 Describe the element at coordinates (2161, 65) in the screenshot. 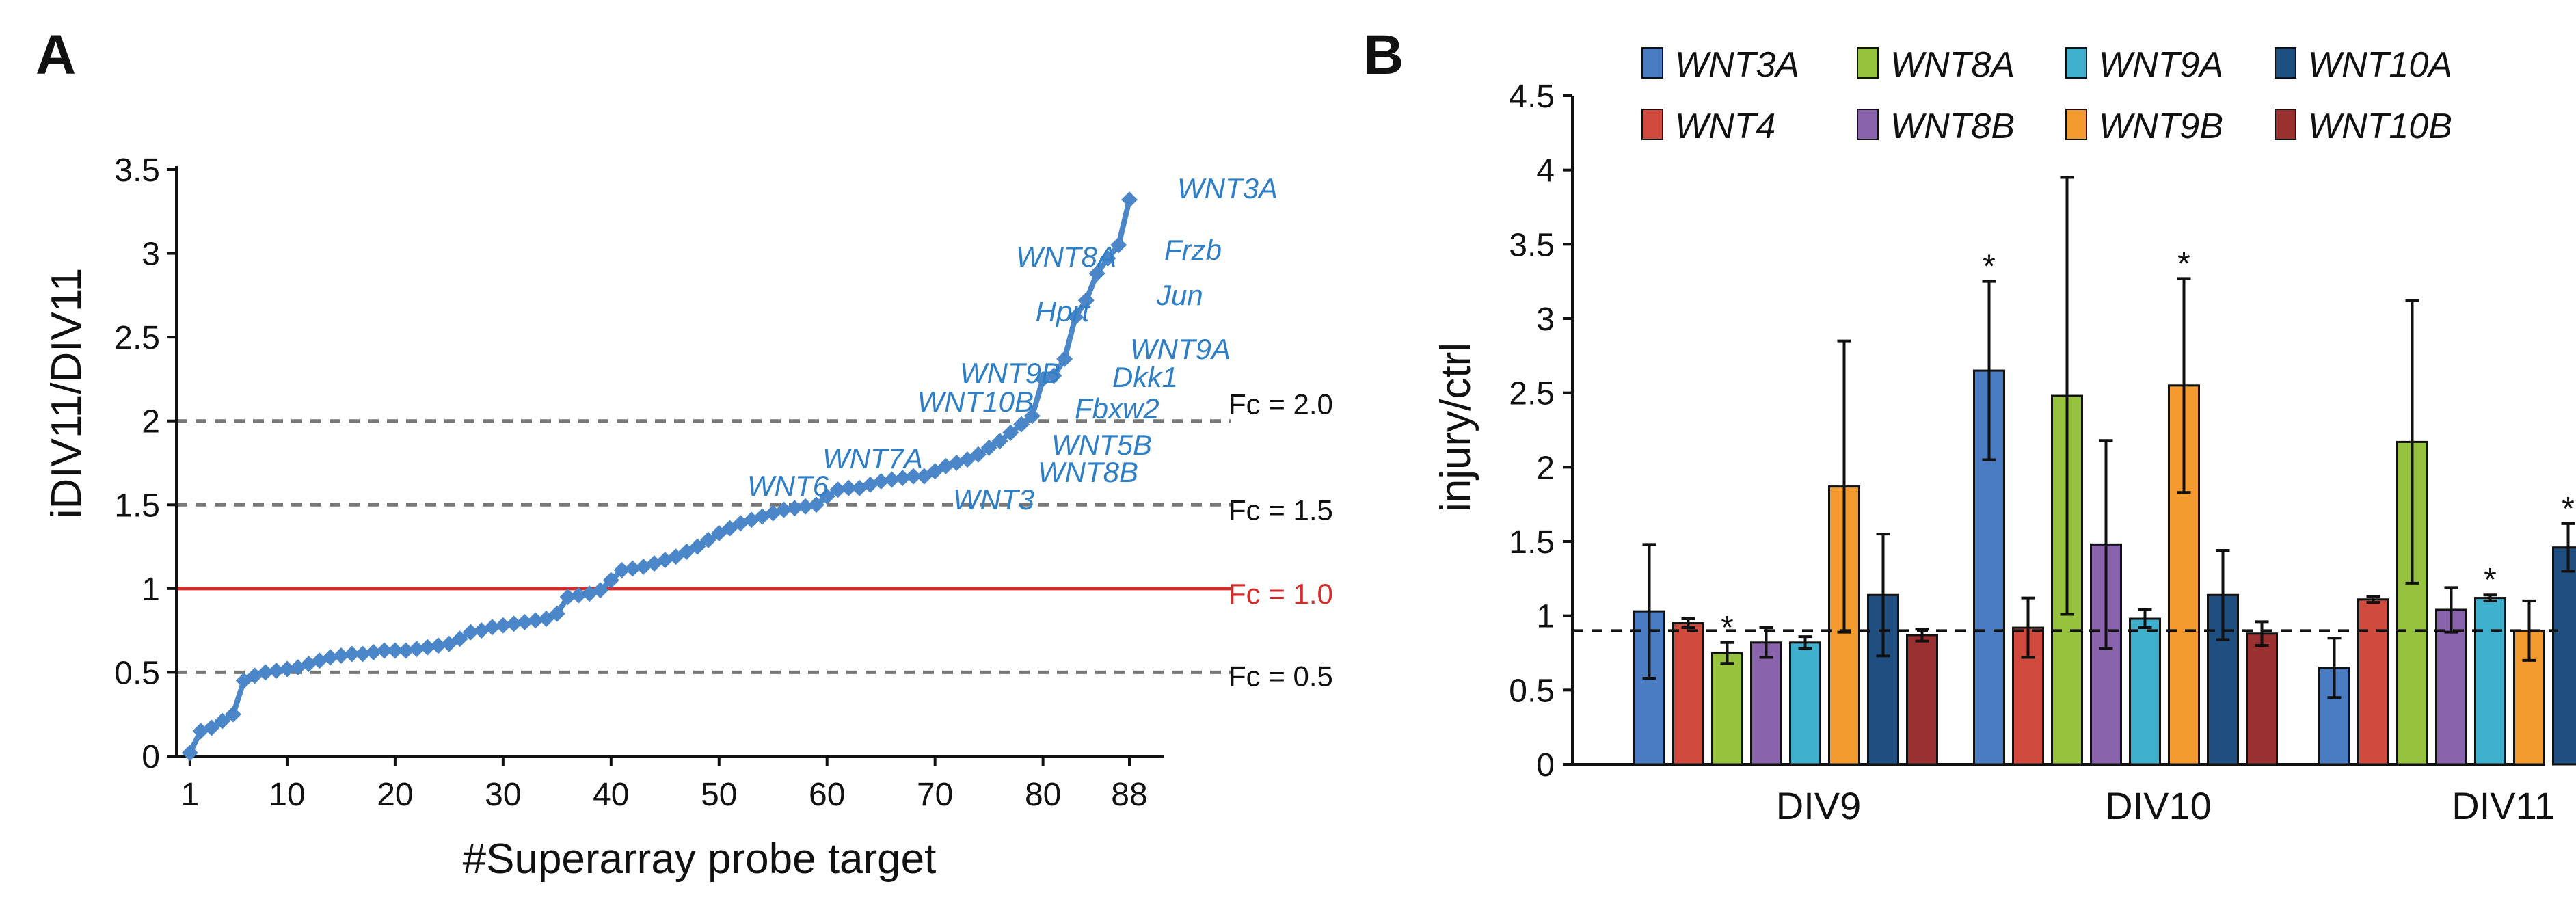

I see `legend-label: WNT9A` at that location.